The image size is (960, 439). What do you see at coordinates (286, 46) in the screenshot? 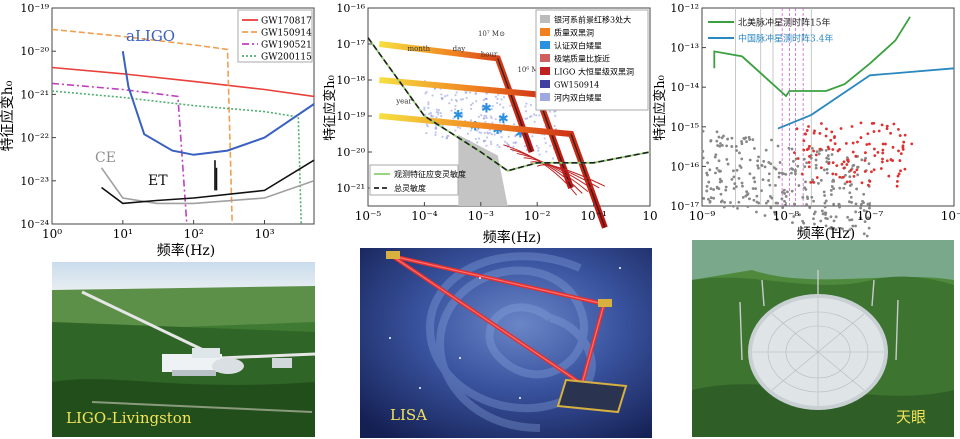
I see `legend-label-gw190521: GW190521` at bounding box center [286, 46].